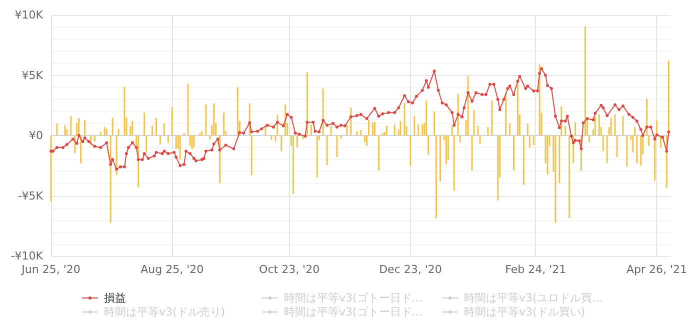  I want to click on x-tick-label: Aug 25, '20, so click(172, 269).